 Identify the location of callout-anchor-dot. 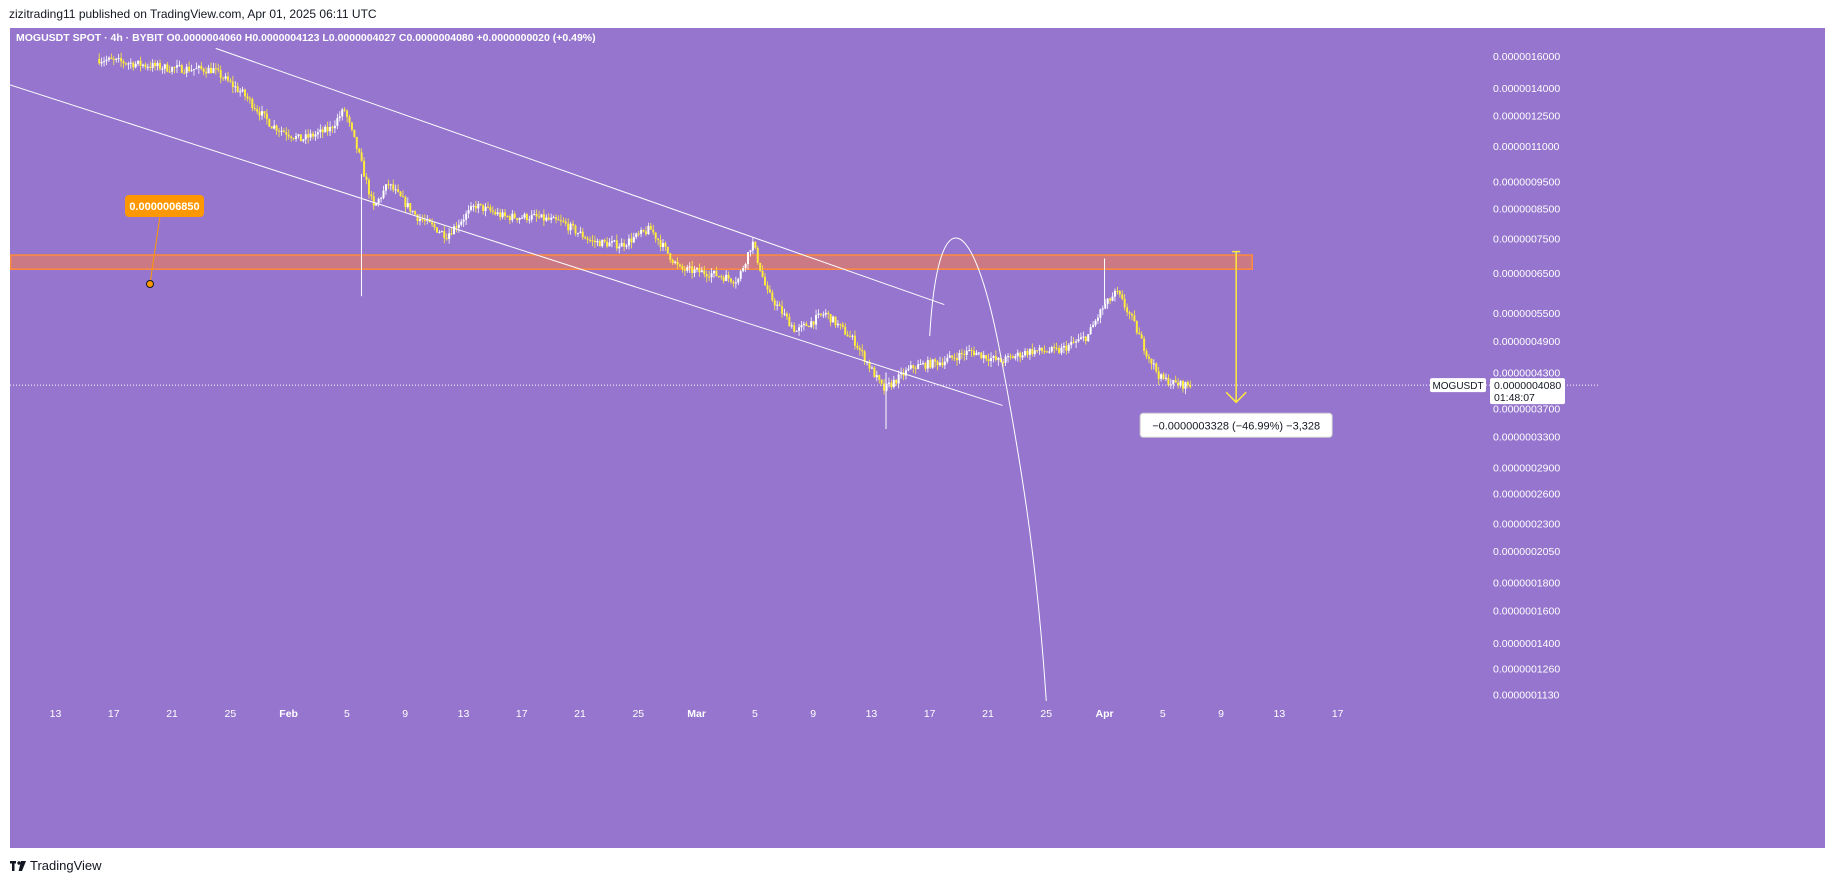
(150, 284).